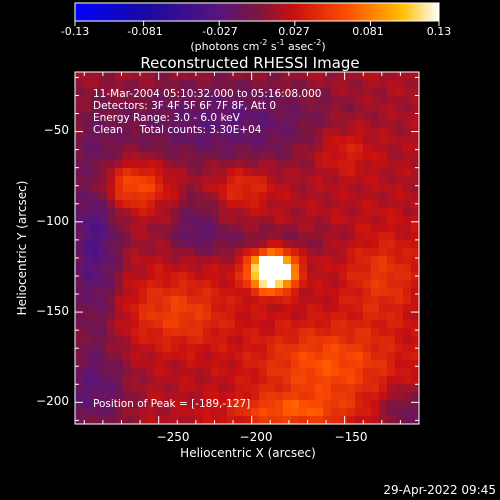 This screenshot has height=500, width=500. What do you see at coordinates (271, 46) in the screenshot?
I see `unit-part: s` at bounding box center [271, 46].